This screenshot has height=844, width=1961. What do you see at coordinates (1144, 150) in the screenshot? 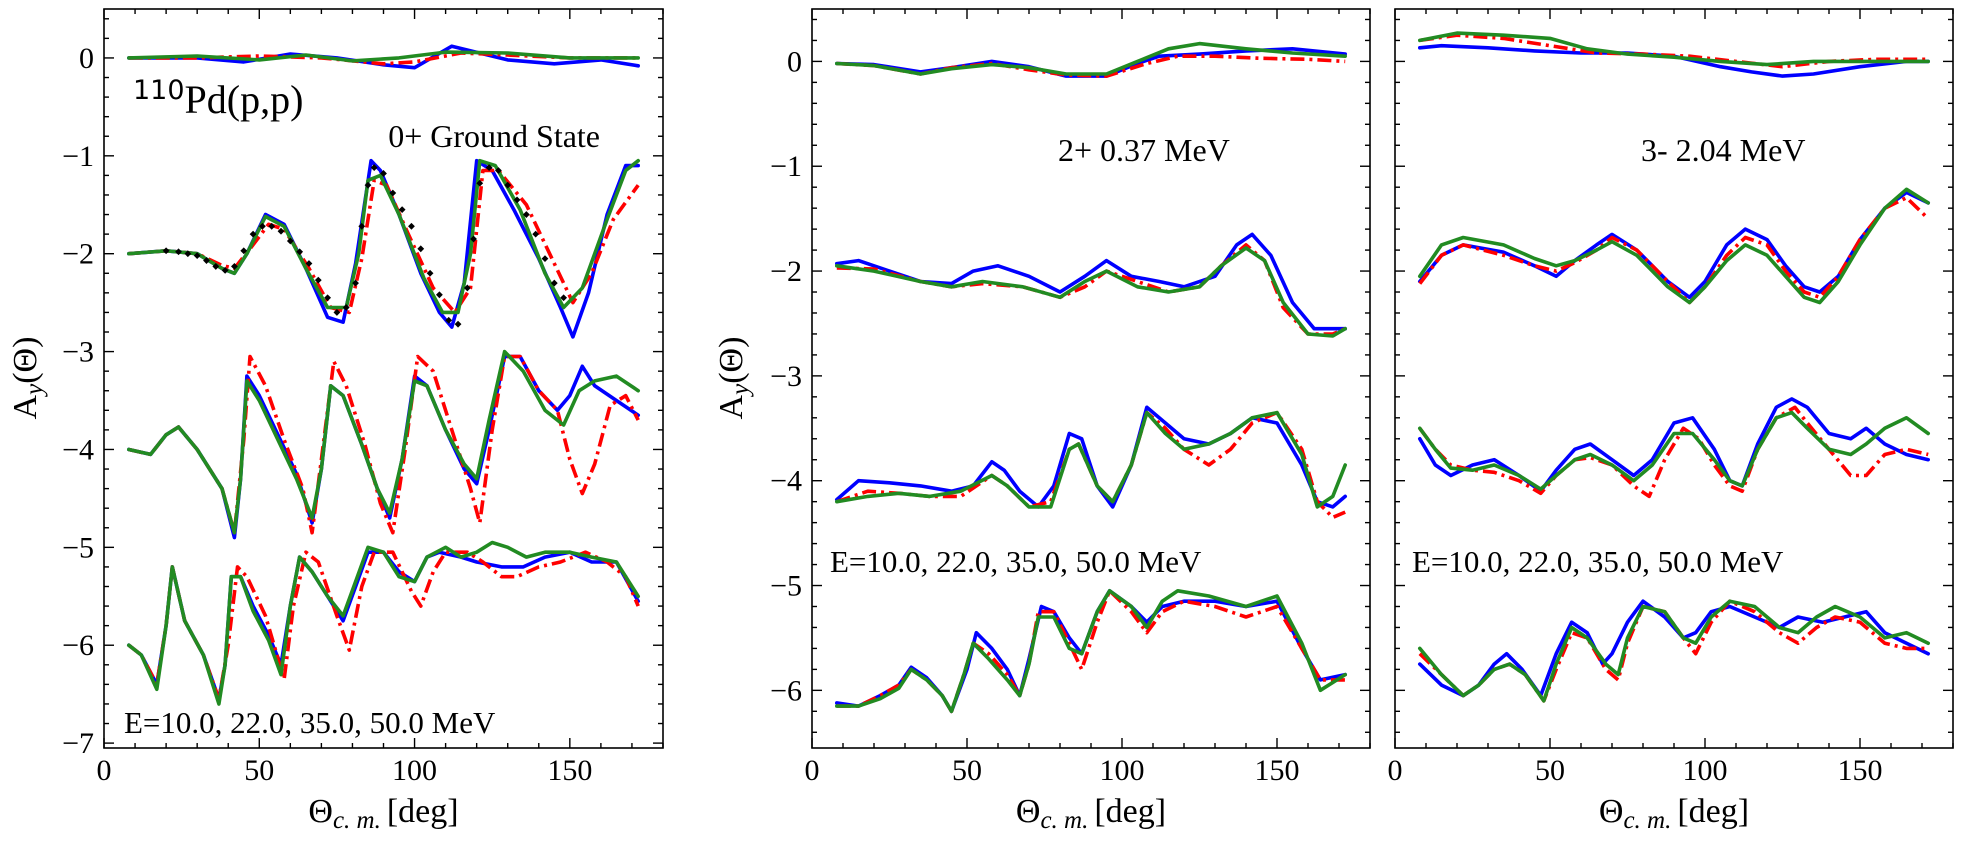
I see `state-label: 2+ 0.37 MeV` at bounding box center [1144, 150].